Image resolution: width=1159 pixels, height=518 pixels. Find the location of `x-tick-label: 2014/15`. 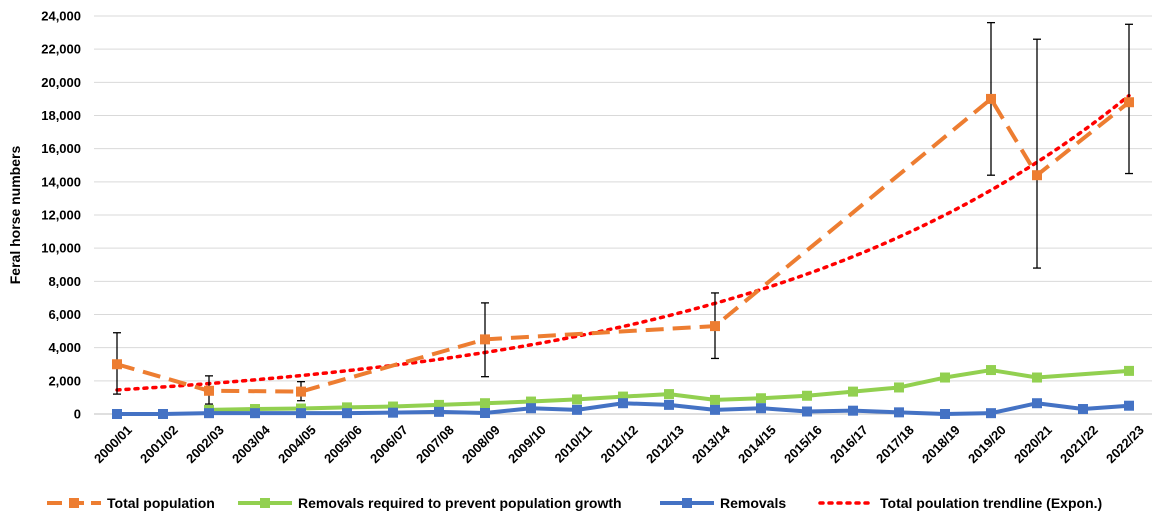

x-tick-label: 2014/15 is located at coordinates (757, 444).